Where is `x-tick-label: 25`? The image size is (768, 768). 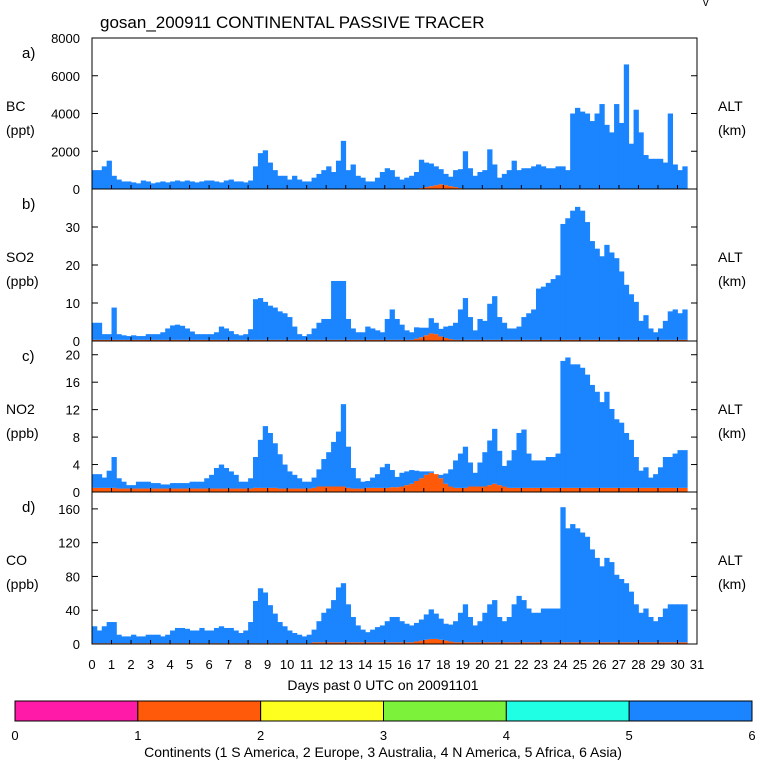 x-tick-label: 25 is located at coordinates (580, 664).